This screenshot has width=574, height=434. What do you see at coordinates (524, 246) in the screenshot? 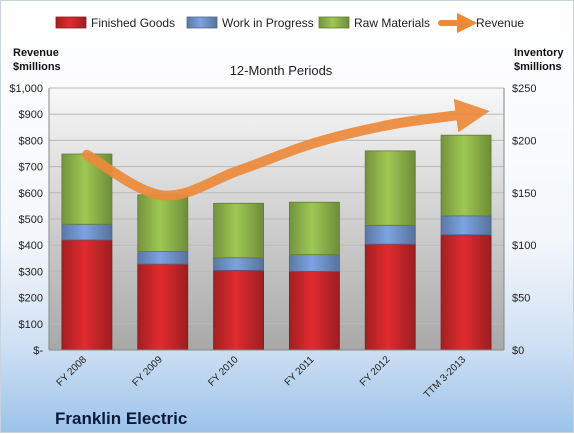
I see `y-right-tick-label: $100` at bounding box center [524, 246].